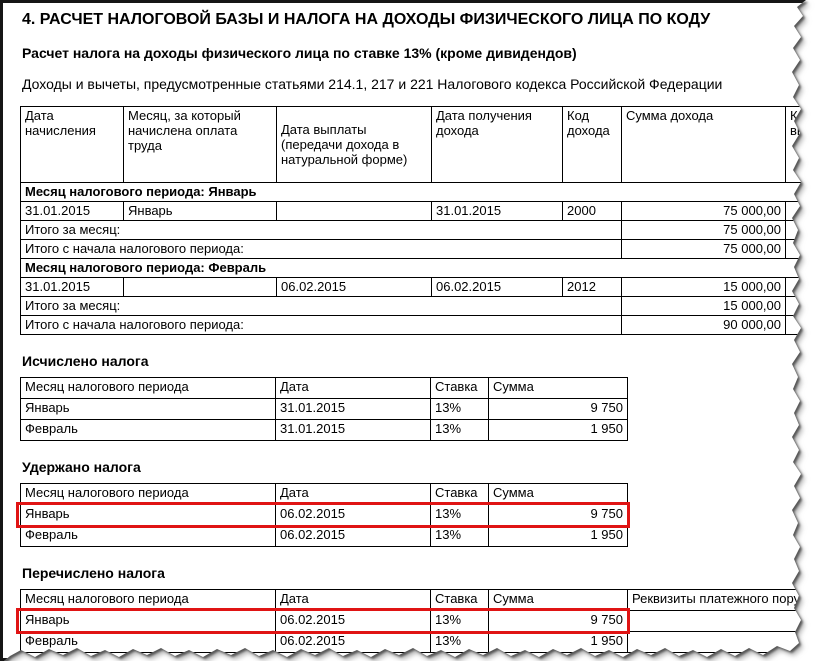 This screenshot has width=818, height=661. What do you see at coordinates (592, 287) in the screenshot?
I see `cell-income-code: 2012` at bounding box center [592, 287].